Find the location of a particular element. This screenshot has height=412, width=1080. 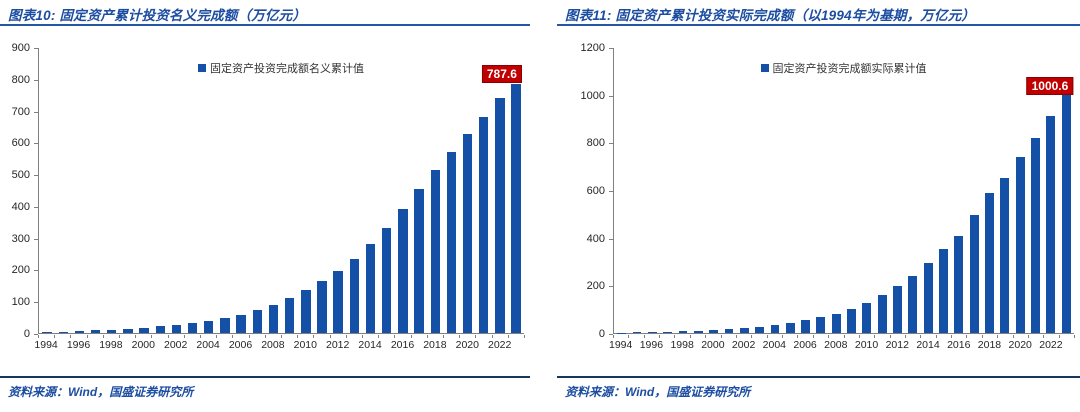

y-tick-label: 400 is located at coordinates (595, 238).